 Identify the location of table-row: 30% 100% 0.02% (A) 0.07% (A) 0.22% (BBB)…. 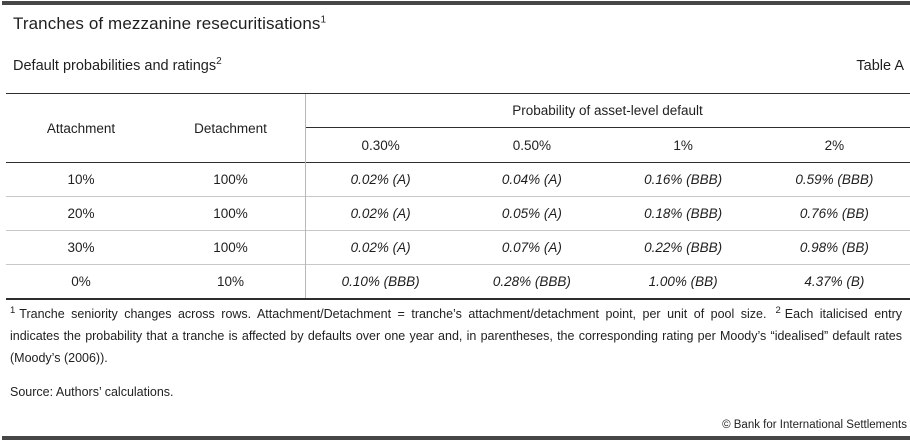
(458, 247).